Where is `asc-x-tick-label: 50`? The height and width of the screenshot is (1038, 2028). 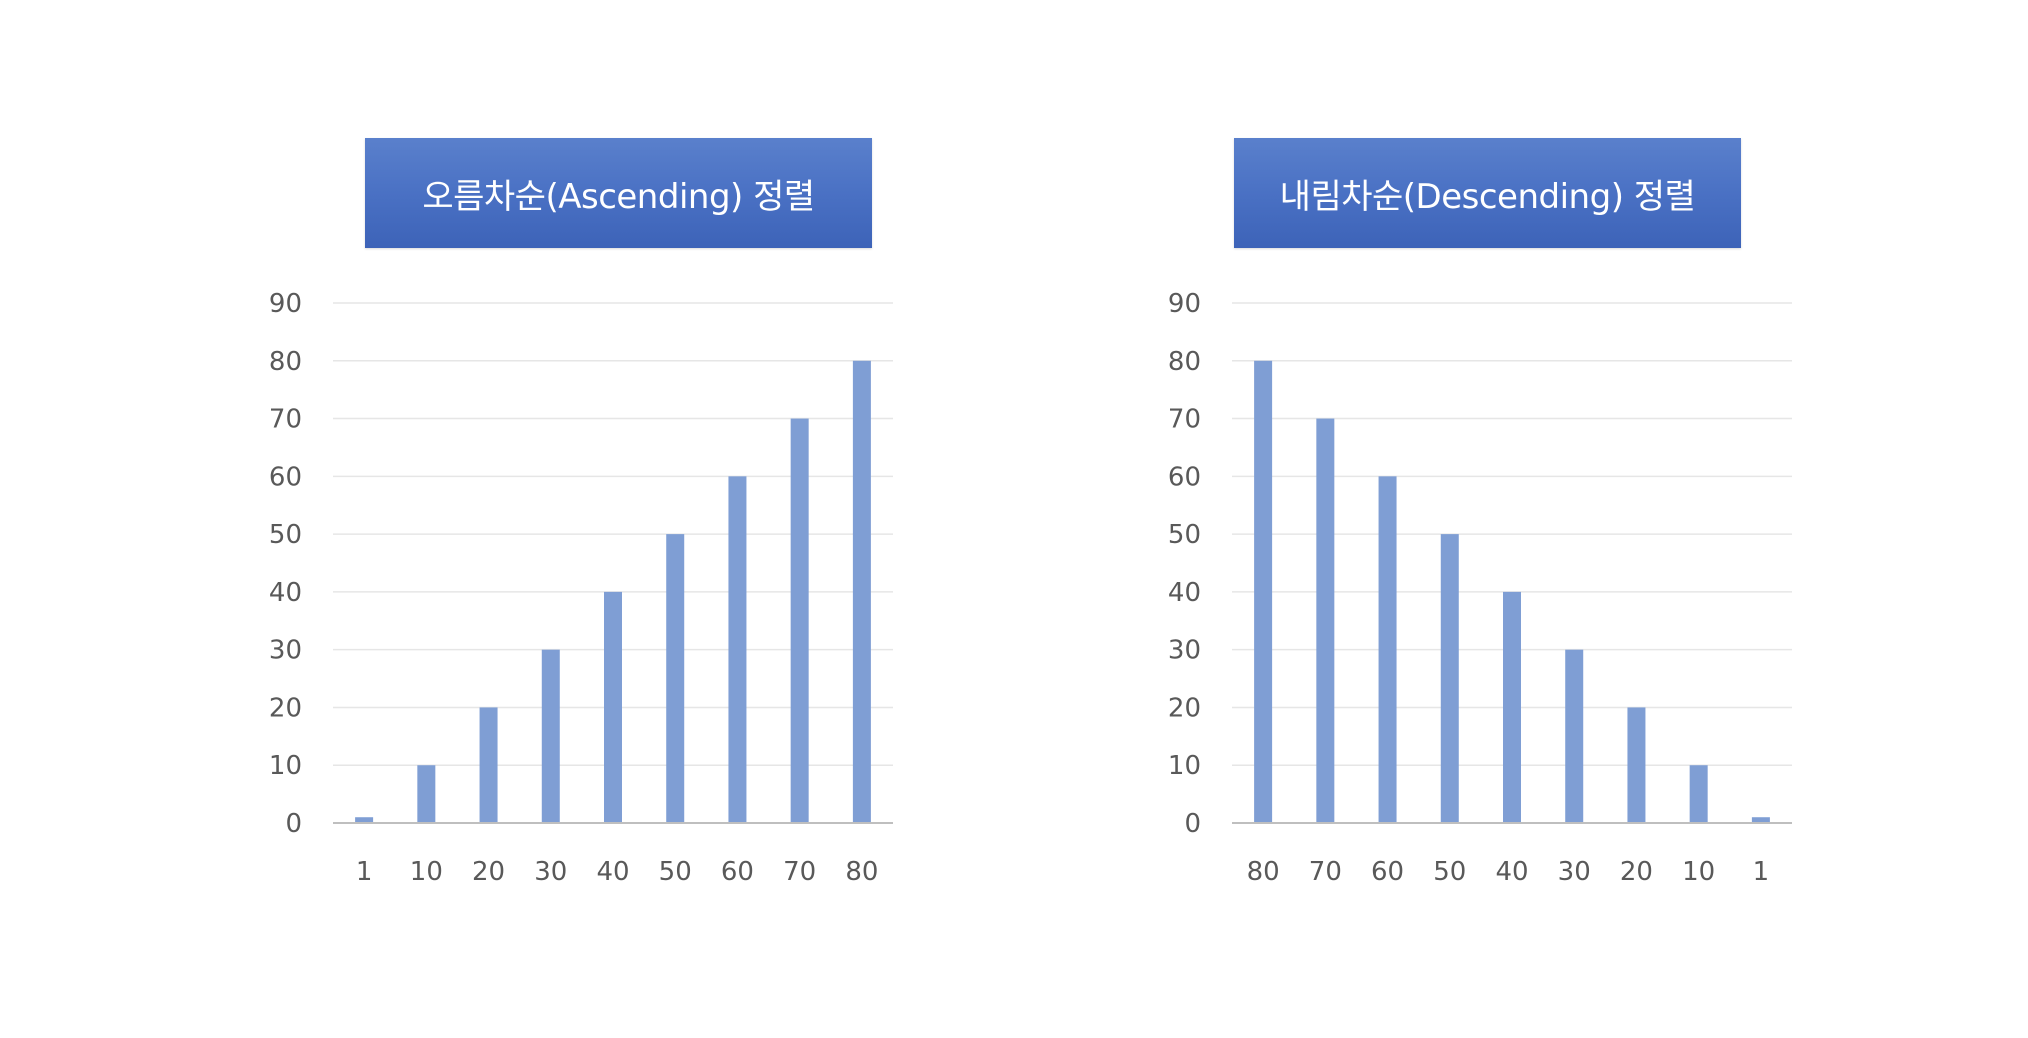 asc-x-tick-label: 50 is located at coordinates (675, 872).